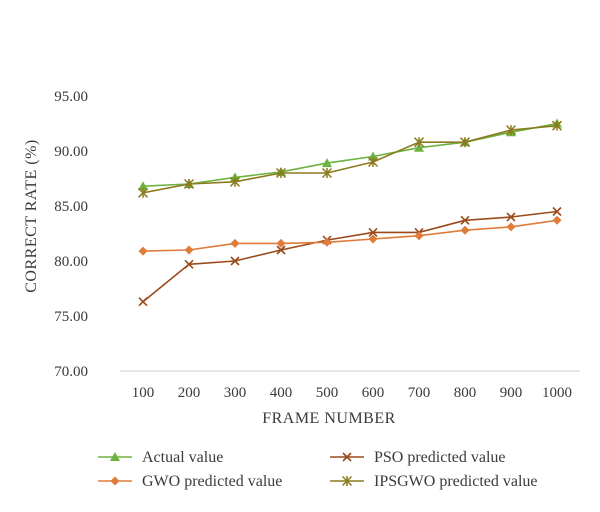 The height and width of the screenshot is (512, 600). I want to click on x-tick-label: 600, so click(373, 393).